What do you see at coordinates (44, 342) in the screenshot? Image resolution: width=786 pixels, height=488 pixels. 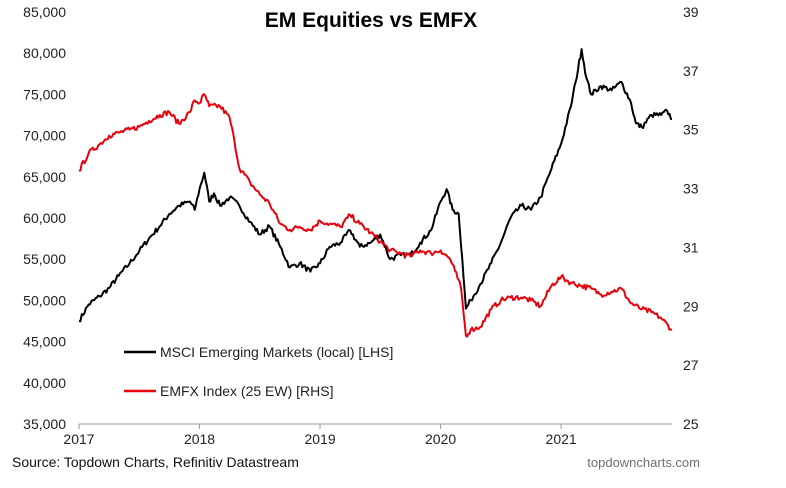 I see `y-left-tick-label: 45,000` at bounding box center [44, 342].